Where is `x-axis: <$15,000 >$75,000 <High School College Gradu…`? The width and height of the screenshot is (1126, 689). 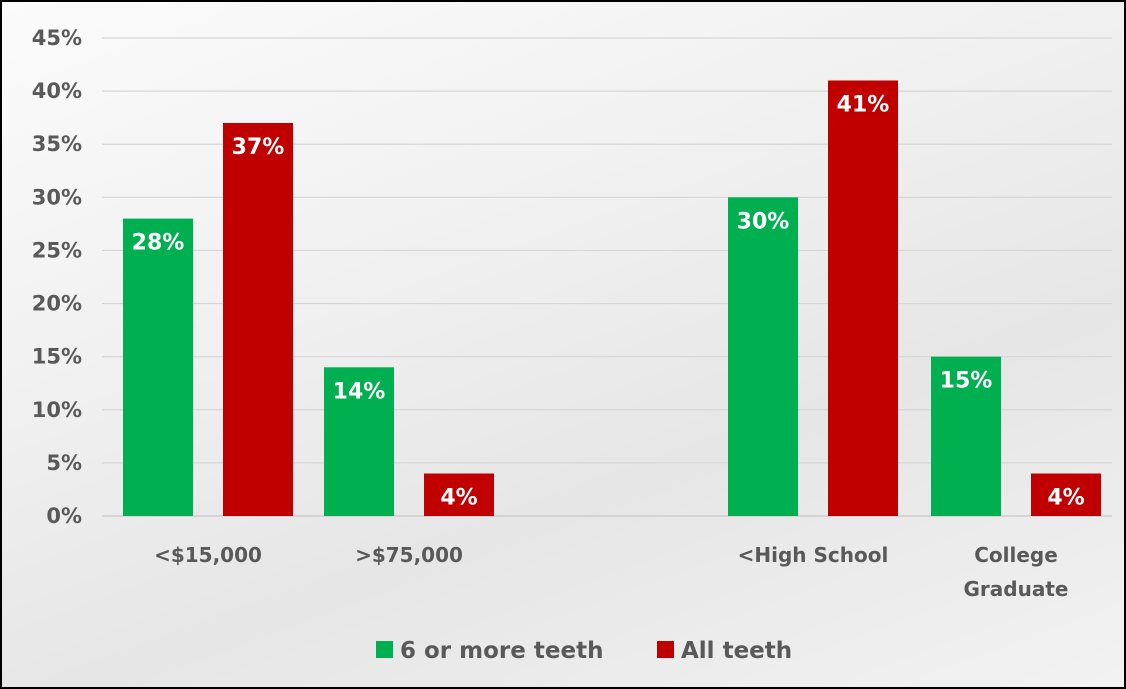 x-axis: <$15,000 >$75,000 <High School College Gradu… is located at coordinates (611, 572).